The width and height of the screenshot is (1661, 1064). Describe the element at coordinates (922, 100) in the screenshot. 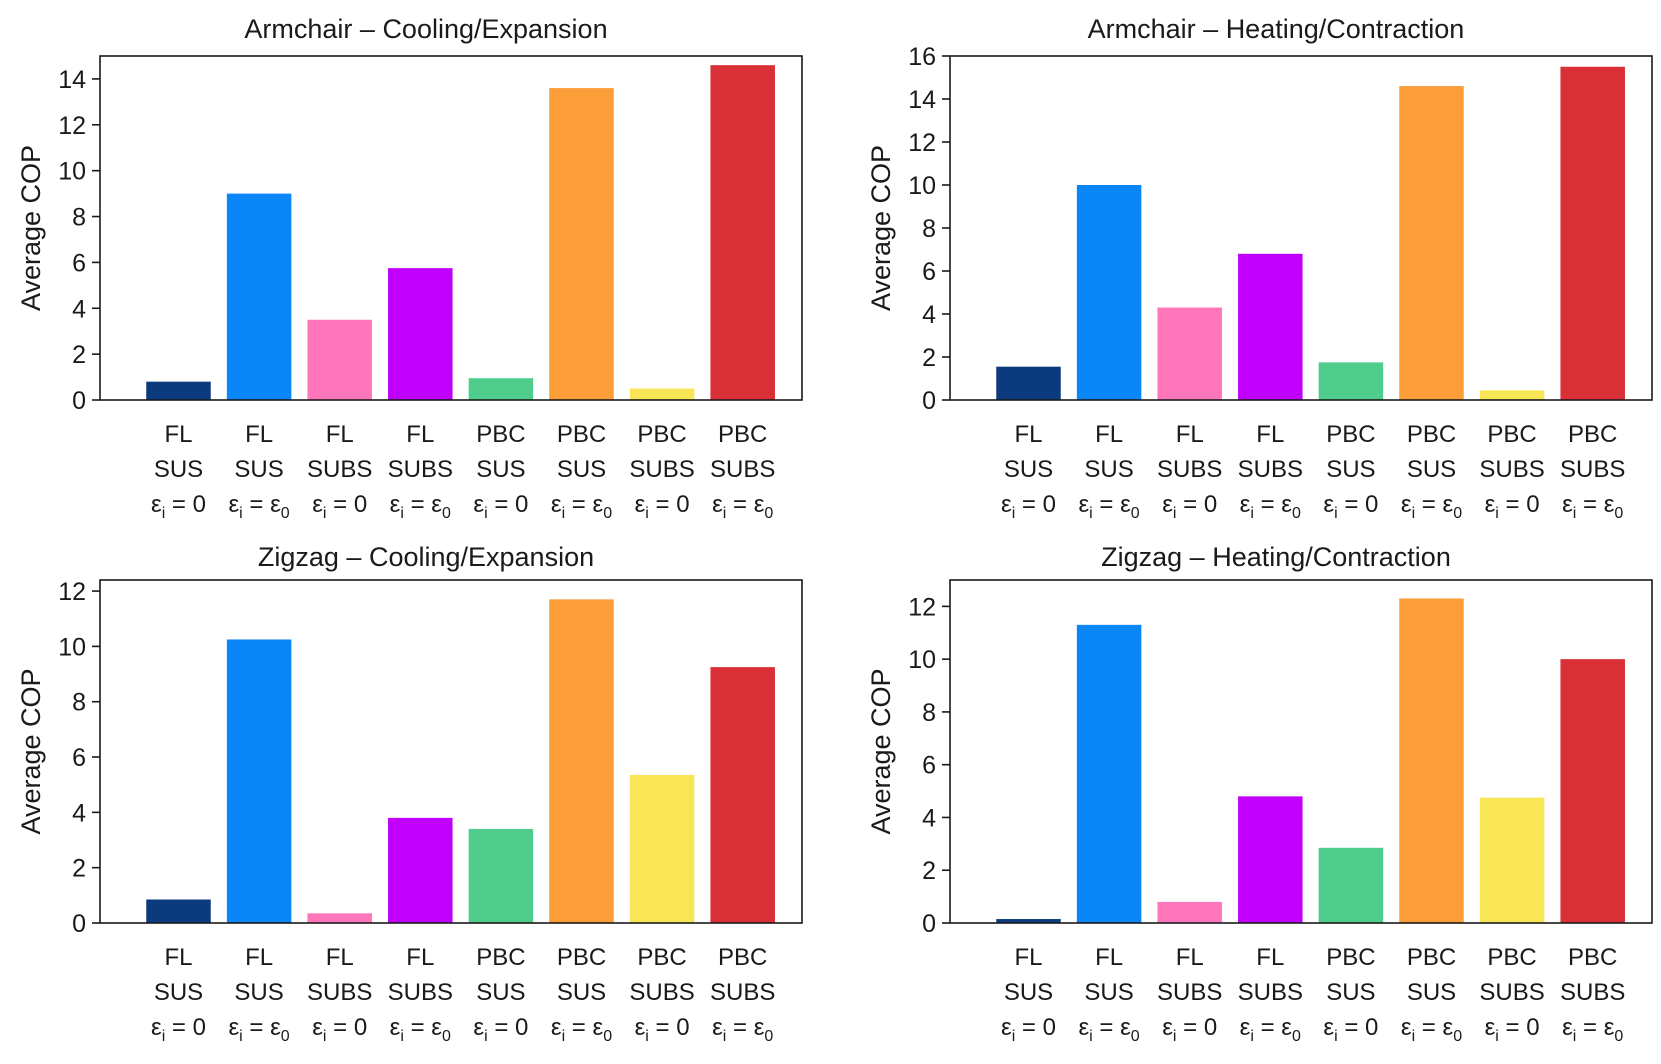

I see `y-tick-label: 14` at that location.